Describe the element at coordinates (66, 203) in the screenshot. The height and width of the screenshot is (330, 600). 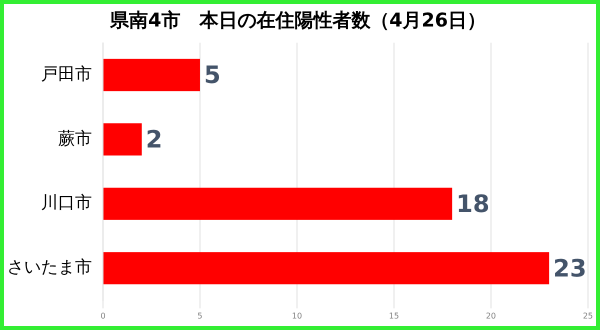
I see `y-tick-label: 川口市` at that location.